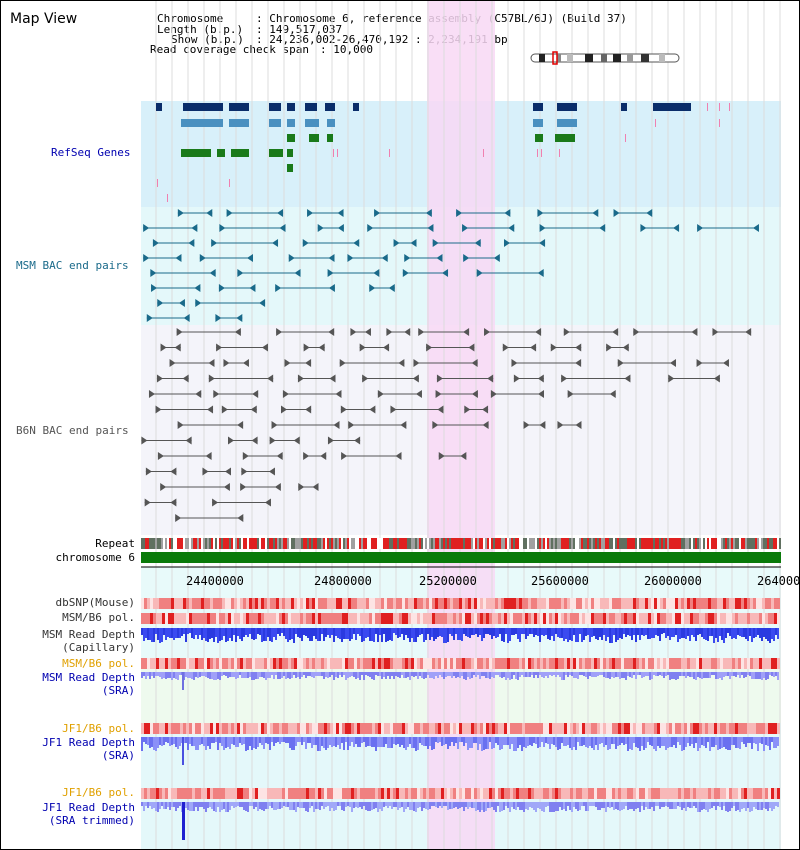  What do you see at coordinates (215, 581) in the screenshot?
I see `axis-tick-label: 24400000` at bounding box center [215, 581].